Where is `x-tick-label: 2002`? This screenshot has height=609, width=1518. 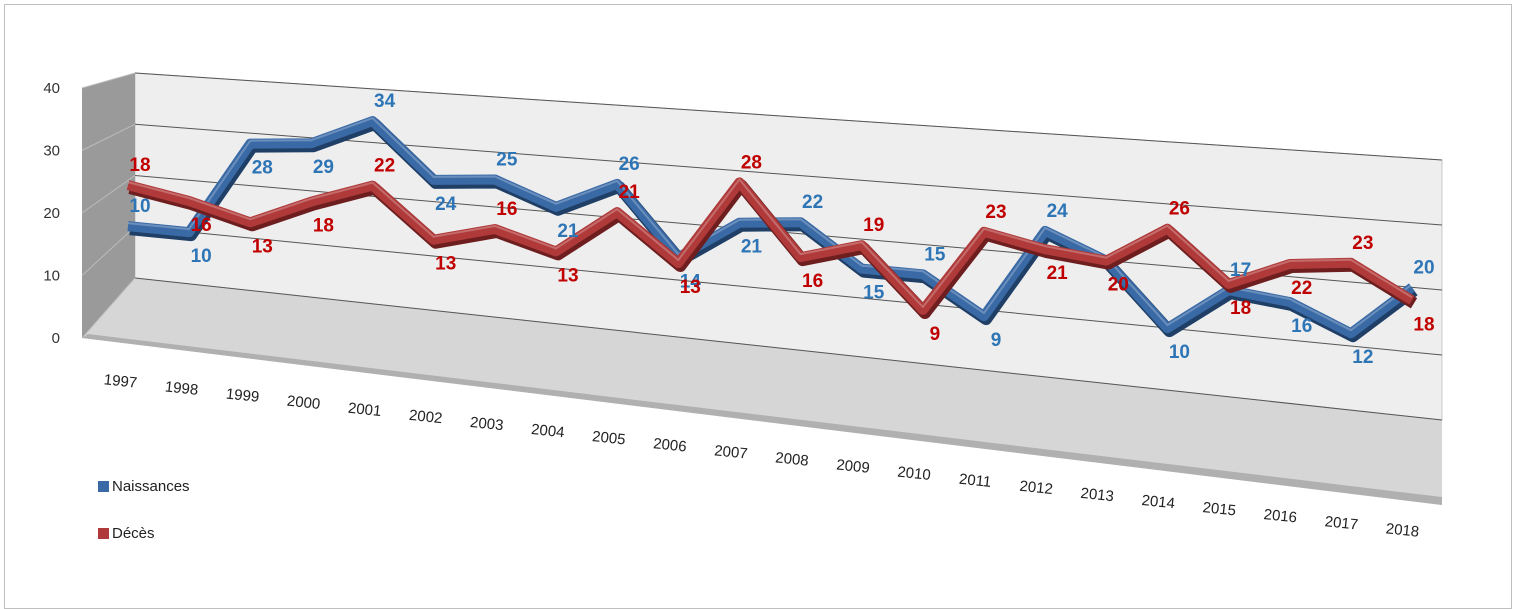 x-tick-label: 2002 is located at coordinates (425, 417).